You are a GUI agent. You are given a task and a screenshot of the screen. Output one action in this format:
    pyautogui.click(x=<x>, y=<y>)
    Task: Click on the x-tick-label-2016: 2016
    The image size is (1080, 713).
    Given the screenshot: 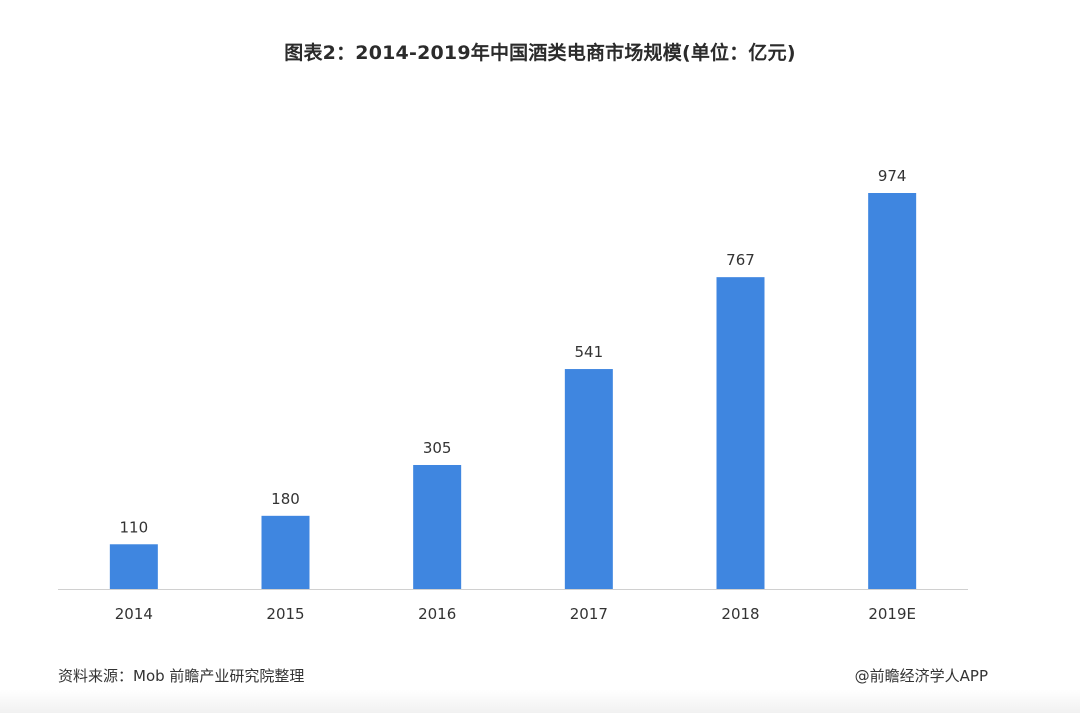 What is the action you would take?
    pyautogui.click(x=437, y=614)
    